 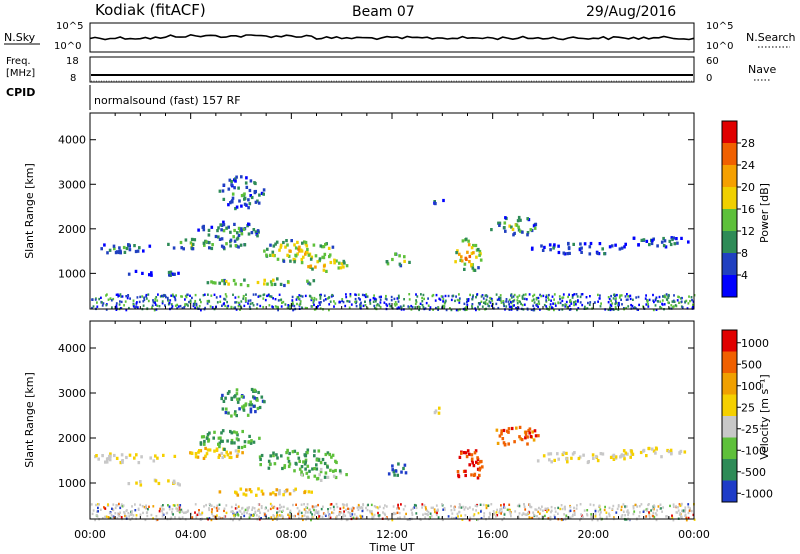 I want to click on noise-tick-bottom-left: 10^0, so click(x=67, y=46).